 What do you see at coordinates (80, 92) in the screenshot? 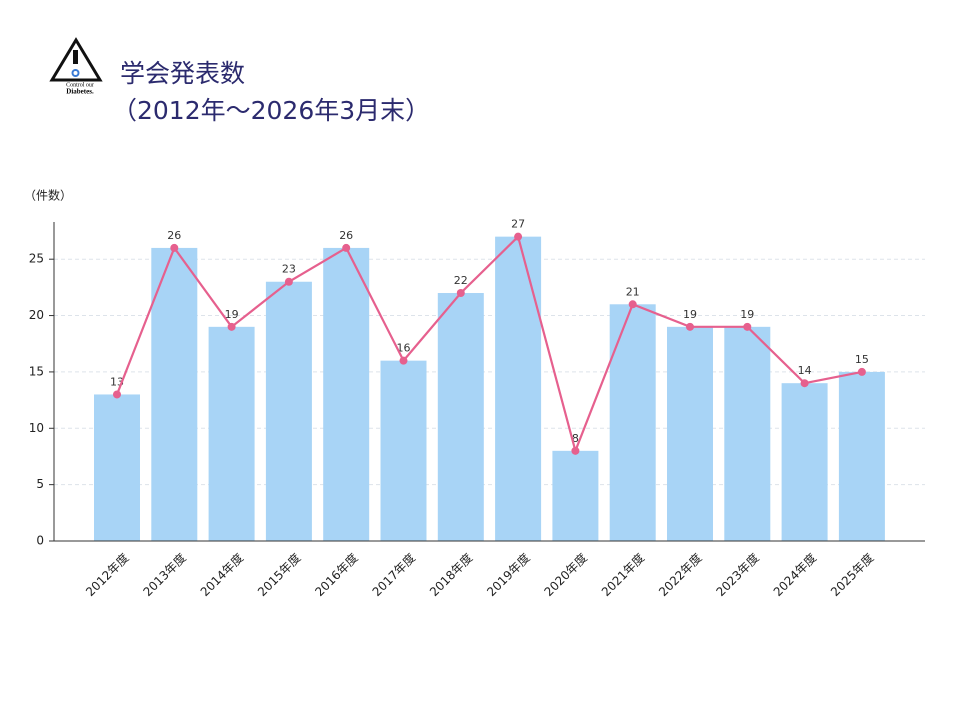
I see `logo-text: Diabetes.` at bounding box center [80, 92].